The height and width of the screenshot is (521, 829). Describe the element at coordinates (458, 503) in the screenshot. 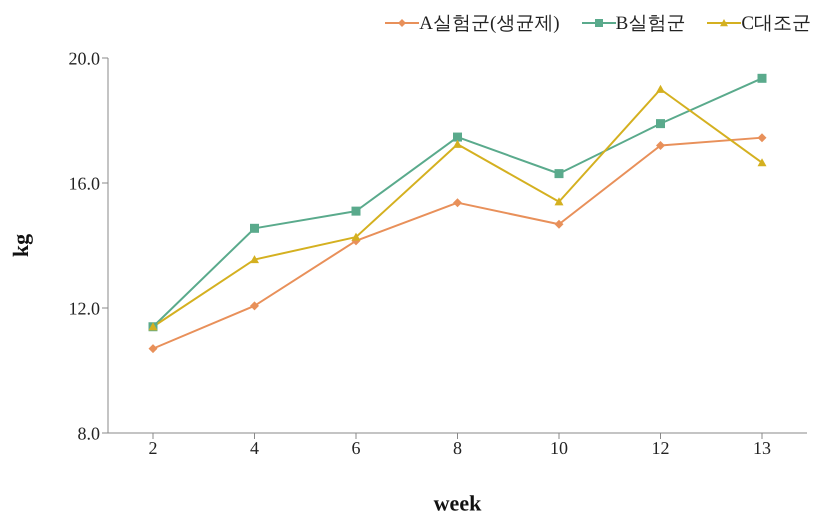

I see `x-axis-title: week` at that location.